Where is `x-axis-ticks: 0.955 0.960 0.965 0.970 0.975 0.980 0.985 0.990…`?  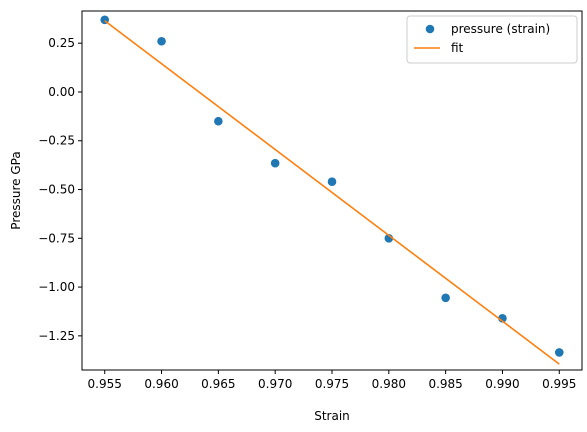
x-axis-ticks: 0.955 0.960 0.965 0.970 0.975 0.980 0.985 0.990… is located at coordinates (332, 380).